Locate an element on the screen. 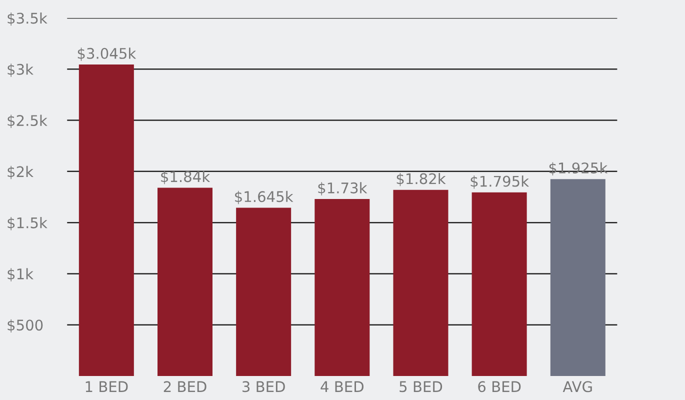 The width and height of the screenshot is (685, 400). x-tick-label: 4 BED is located at coordinates (342, 386).